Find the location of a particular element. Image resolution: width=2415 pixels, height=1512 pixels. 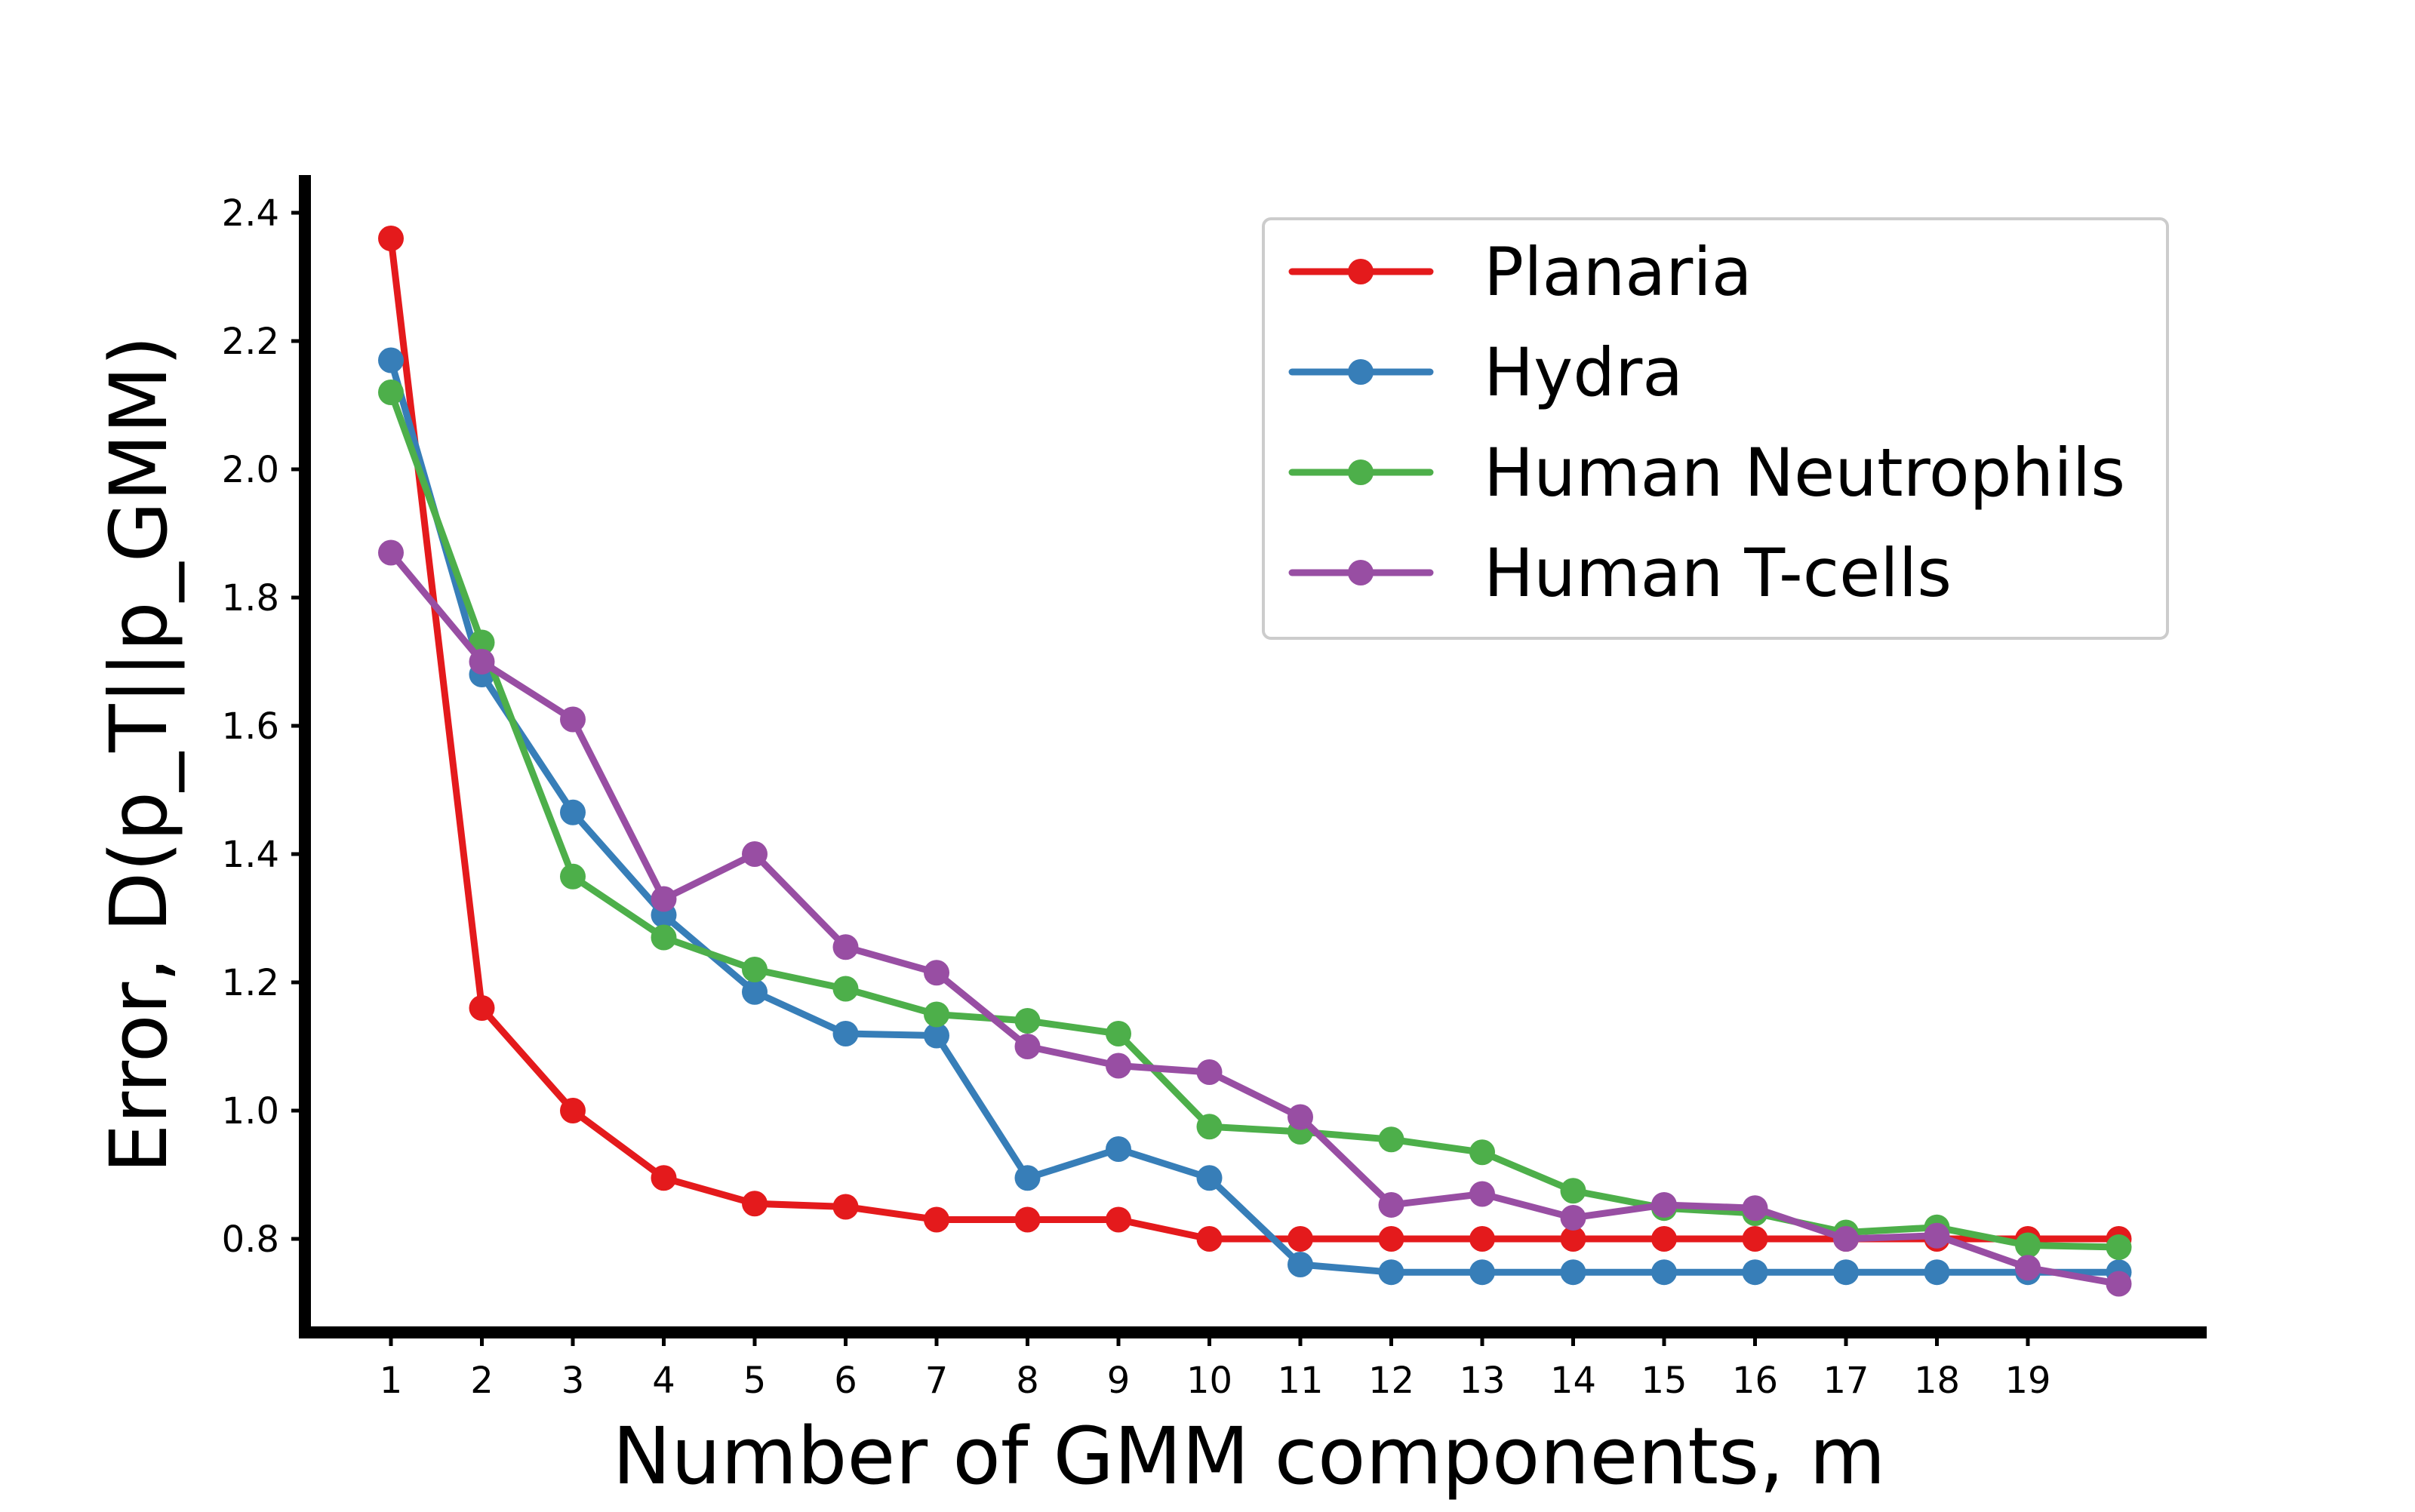

legend-swatch-marker-human-t-cells is located at coordinates (1361, 572).